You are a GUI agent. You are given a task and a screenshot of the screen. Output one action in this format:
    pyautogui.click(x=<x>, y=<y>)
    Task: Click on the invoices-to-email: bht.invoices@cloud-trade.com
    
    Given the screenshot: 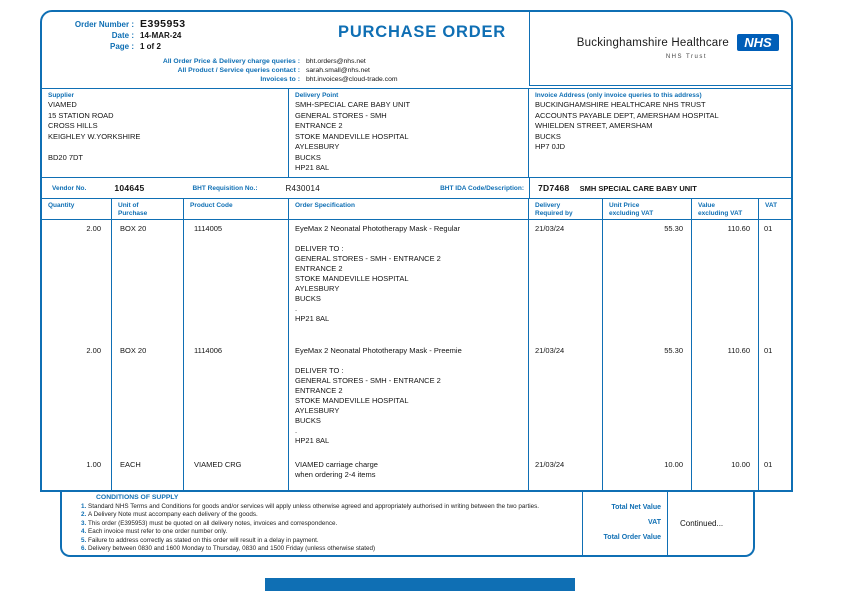 What is the action you would take?
    pyautogui.click(x=352, y=79)
    